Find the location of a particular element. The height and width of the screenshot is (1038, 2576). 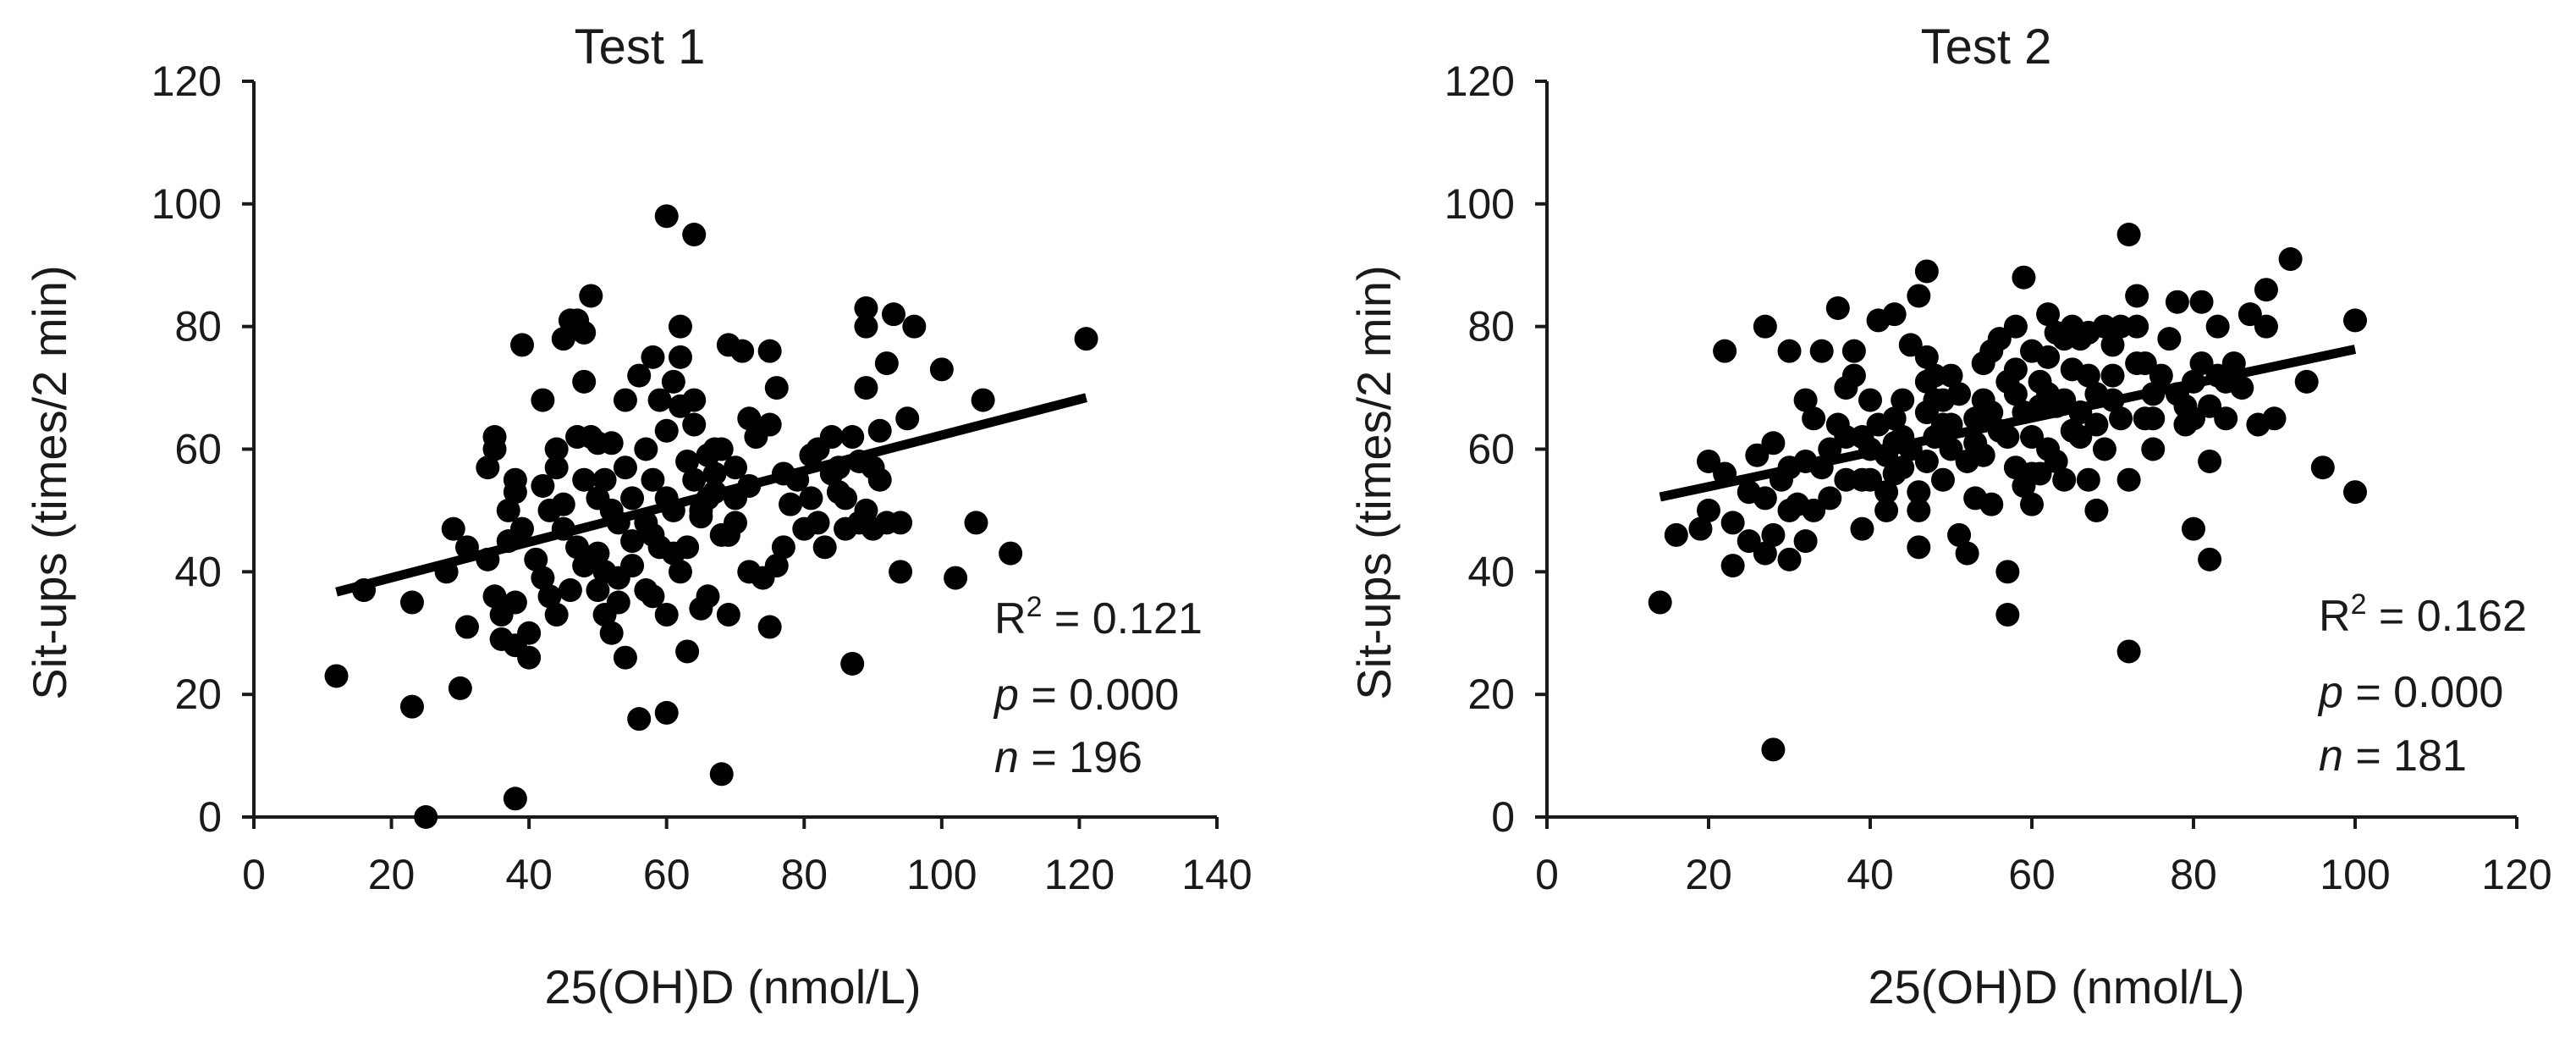

chart-1-y-tick-label: 80 is located at coordinates (198, 327).